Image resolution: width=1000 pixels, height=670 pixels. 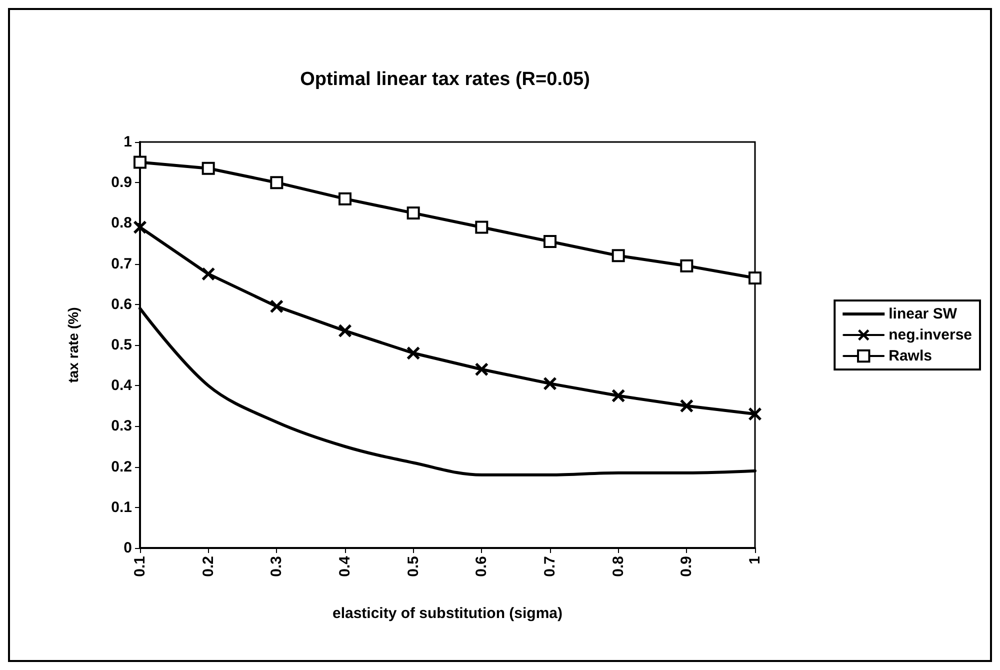 I want to click on x-tick-label: 0.8, so click(x=618, y=566).